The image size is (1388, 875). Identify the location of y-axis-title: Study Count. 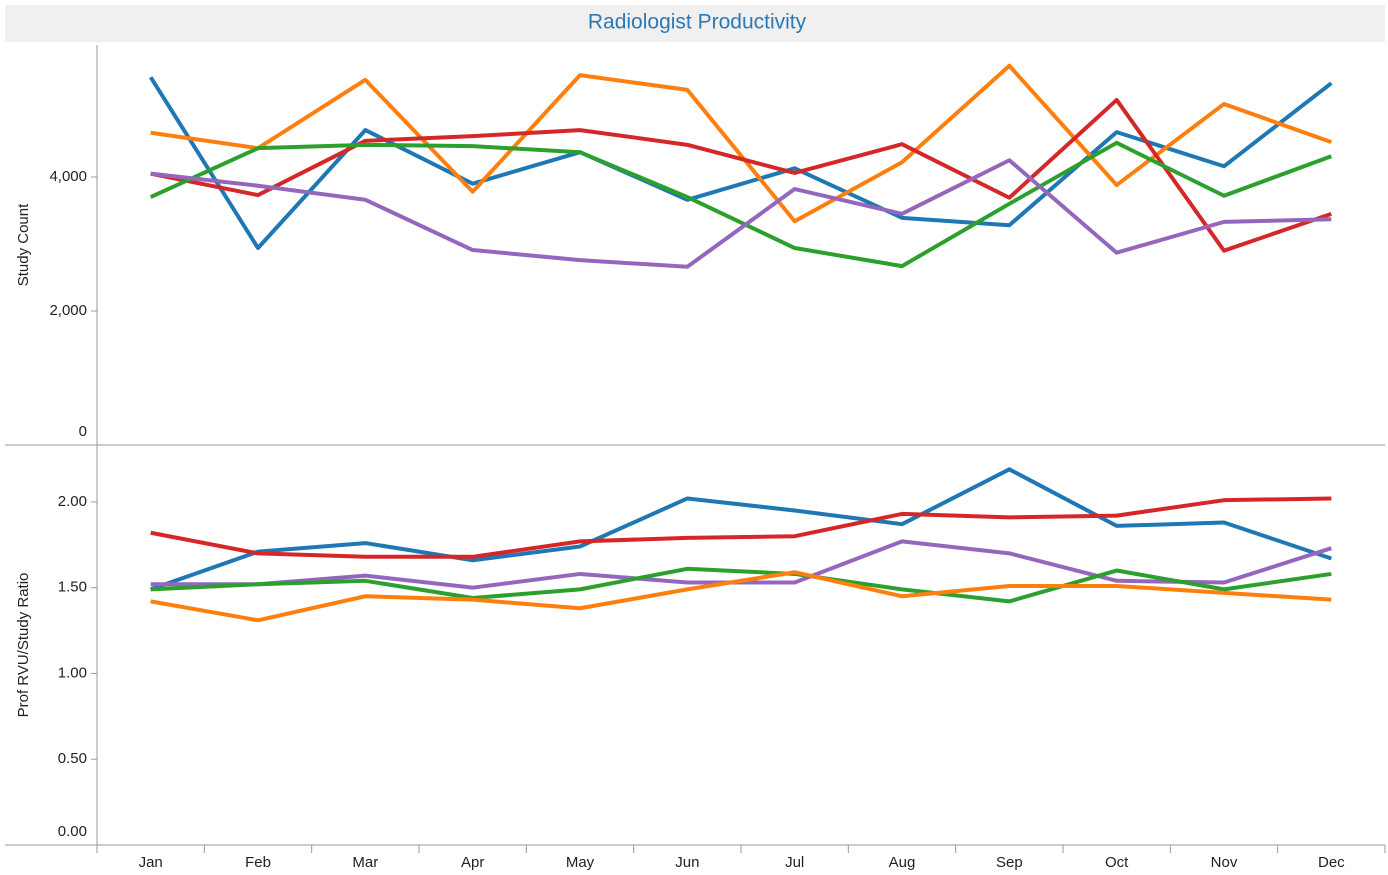
(23, 244).